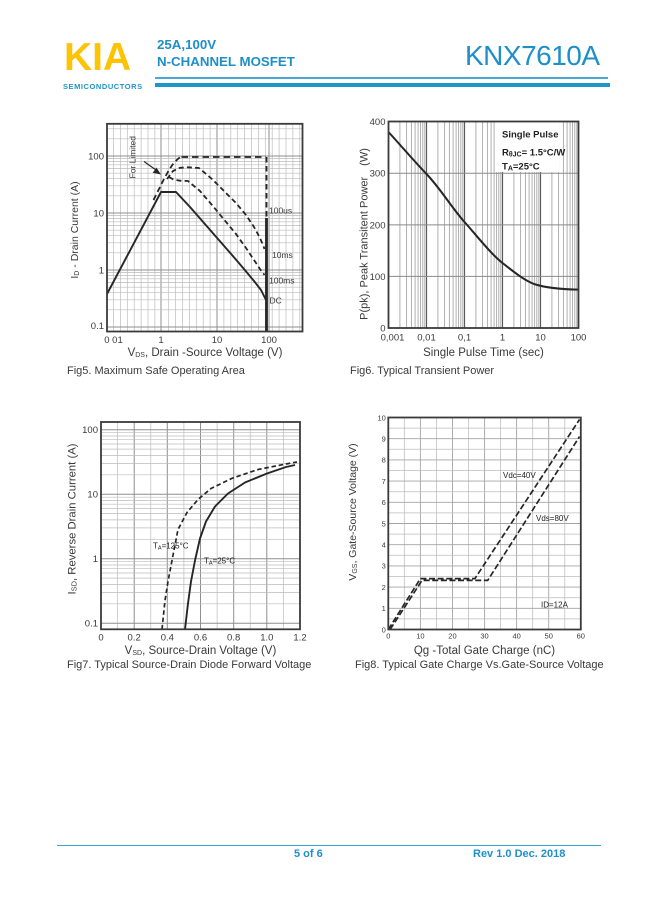 Image resolution: width=649 pixels, height=917 pixels. What do you see at coordinates (549, 636) in the screenshot?
I see `svg-text: 50` at bounding box center [549, 636].